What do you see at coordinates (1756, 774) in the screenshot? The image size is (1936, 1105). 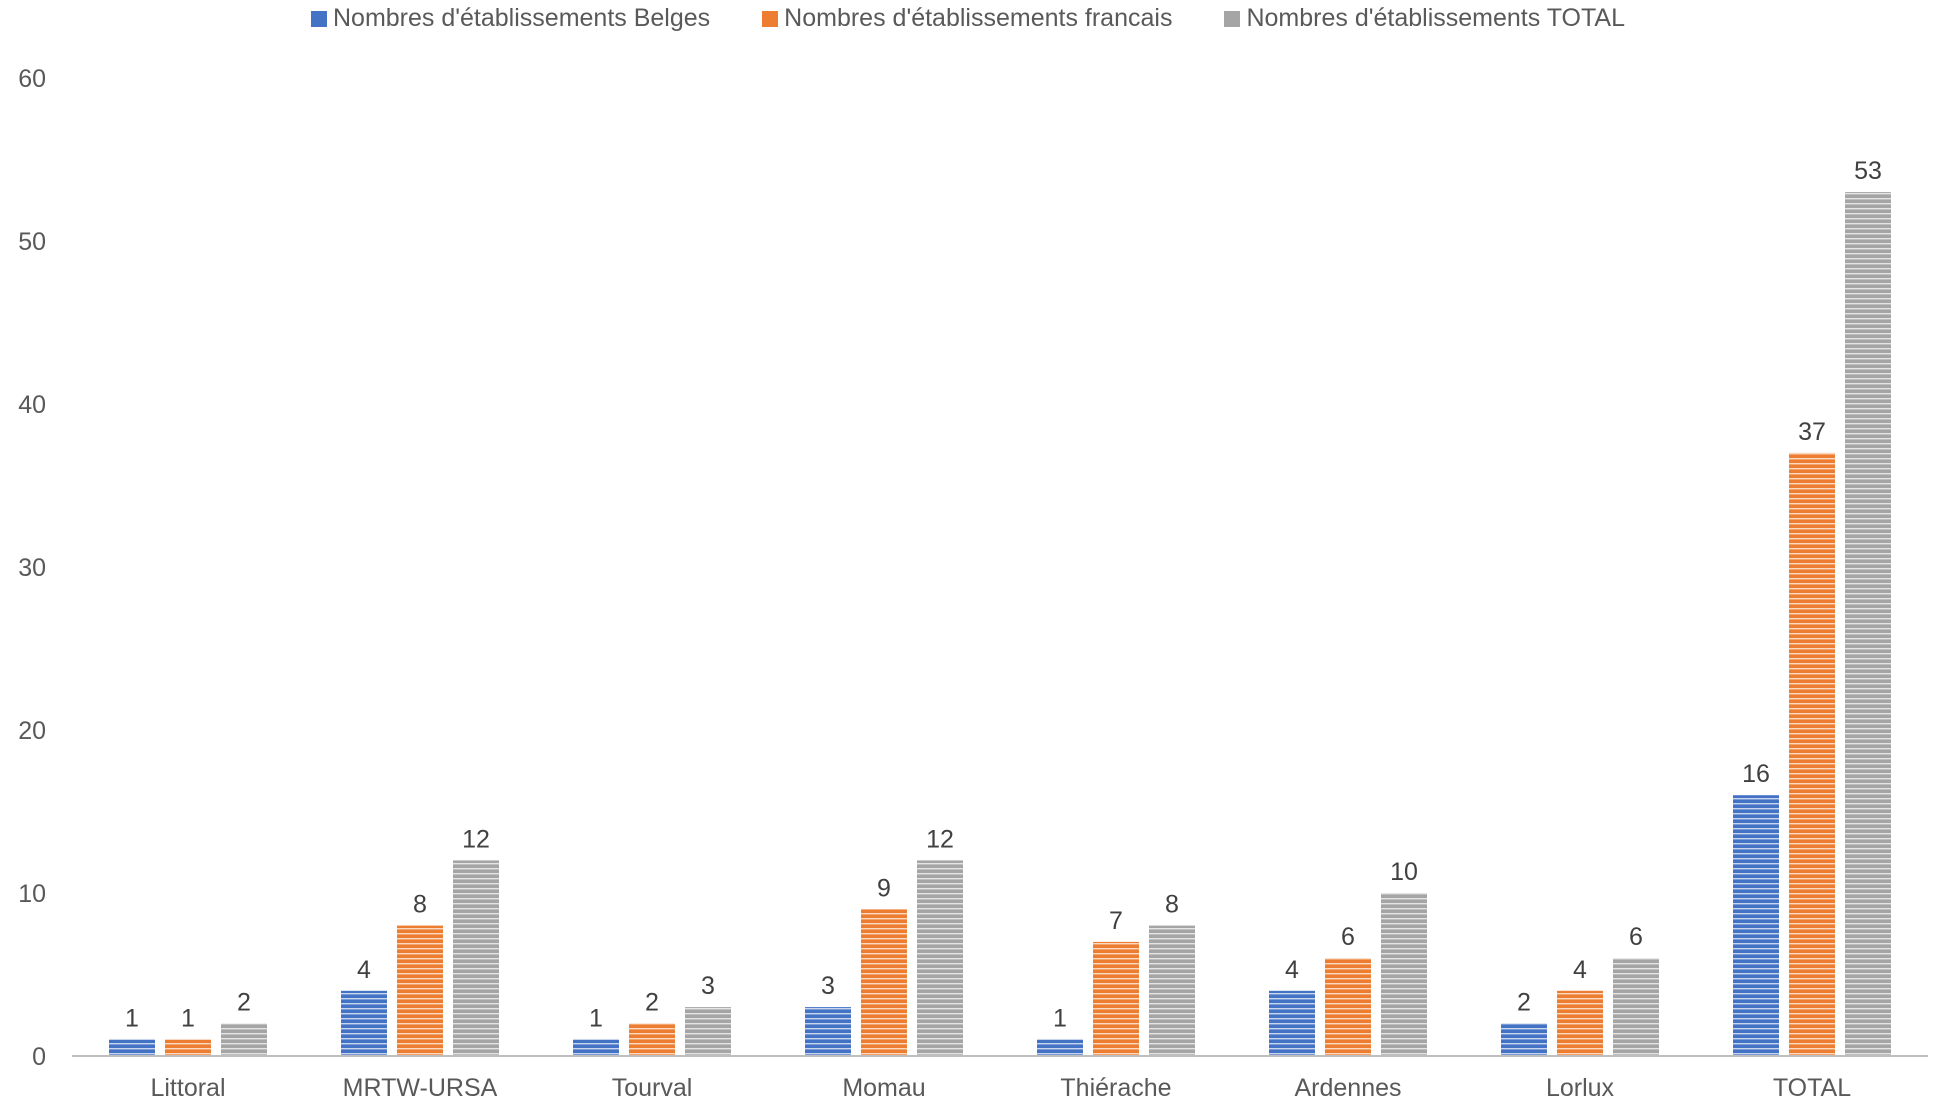 I see `data-label: 16` at bounding box center [1756, 774].